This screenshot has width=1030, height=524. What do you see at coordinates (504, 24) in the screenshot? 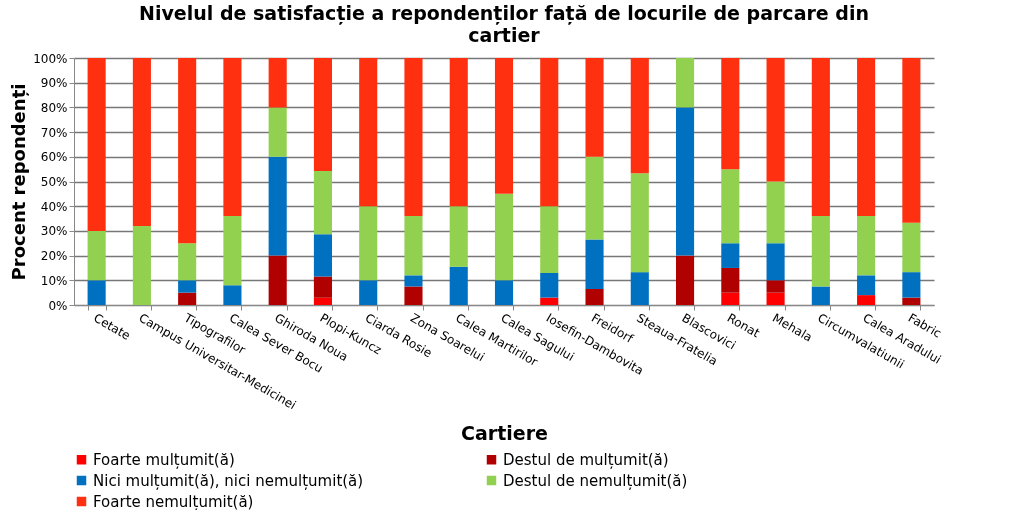
I see `chart-title: Nivelul de satisfacție a repondenților față de locurile de parcare din cartier` at bounding box center [504, 24].